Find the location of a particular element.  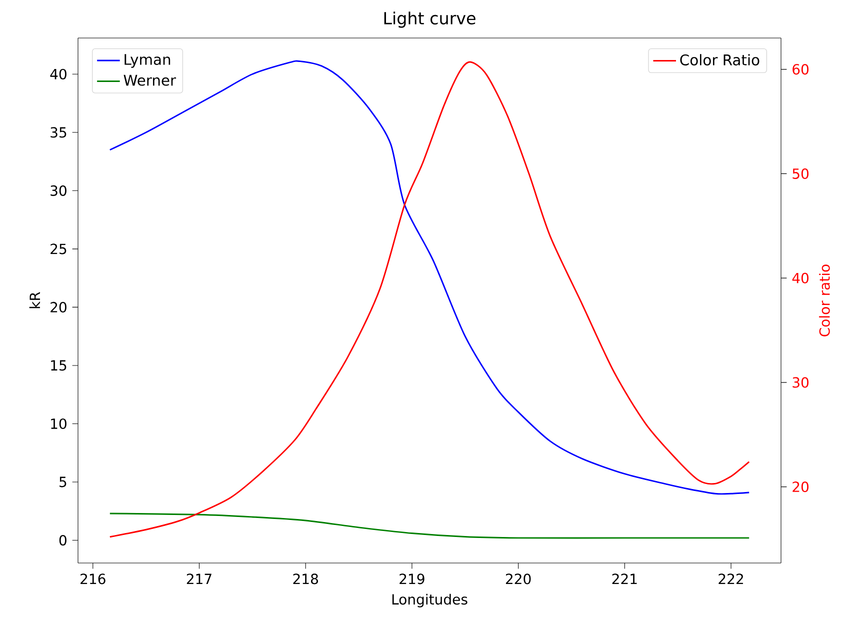

y2-tick-label: 20 is located at coordinates (800, 487).